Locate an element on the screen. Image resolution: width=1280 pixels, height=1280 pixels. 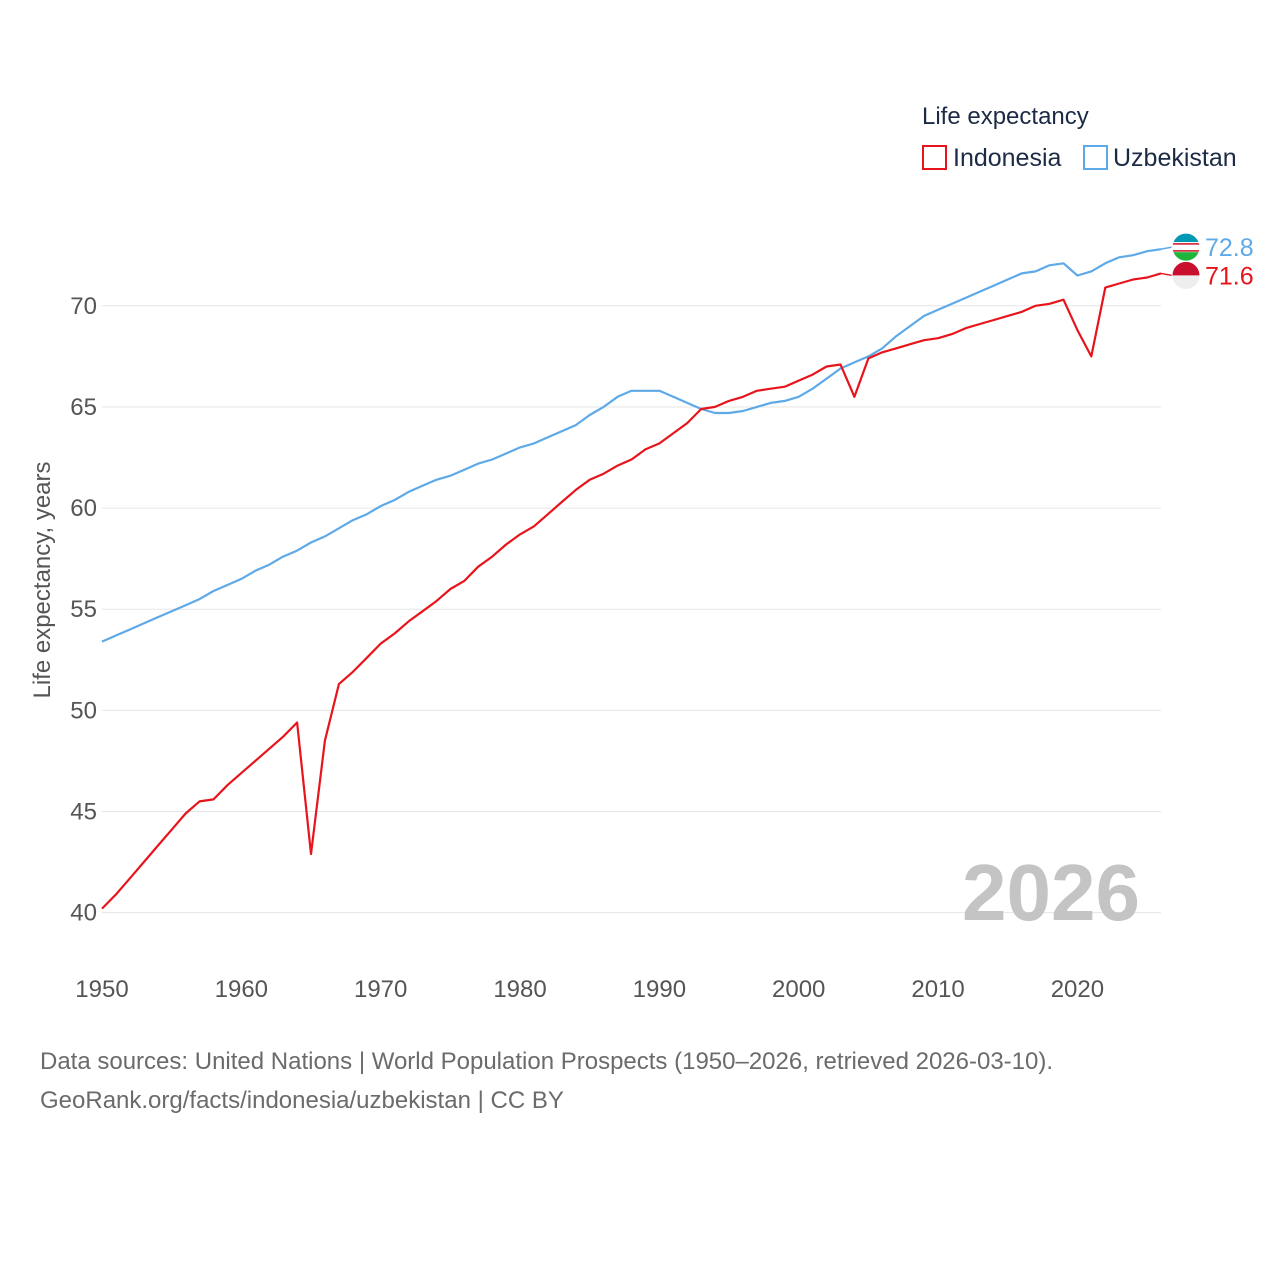
x-tick-2020: 2020 is located at coordinates (1077, 989).